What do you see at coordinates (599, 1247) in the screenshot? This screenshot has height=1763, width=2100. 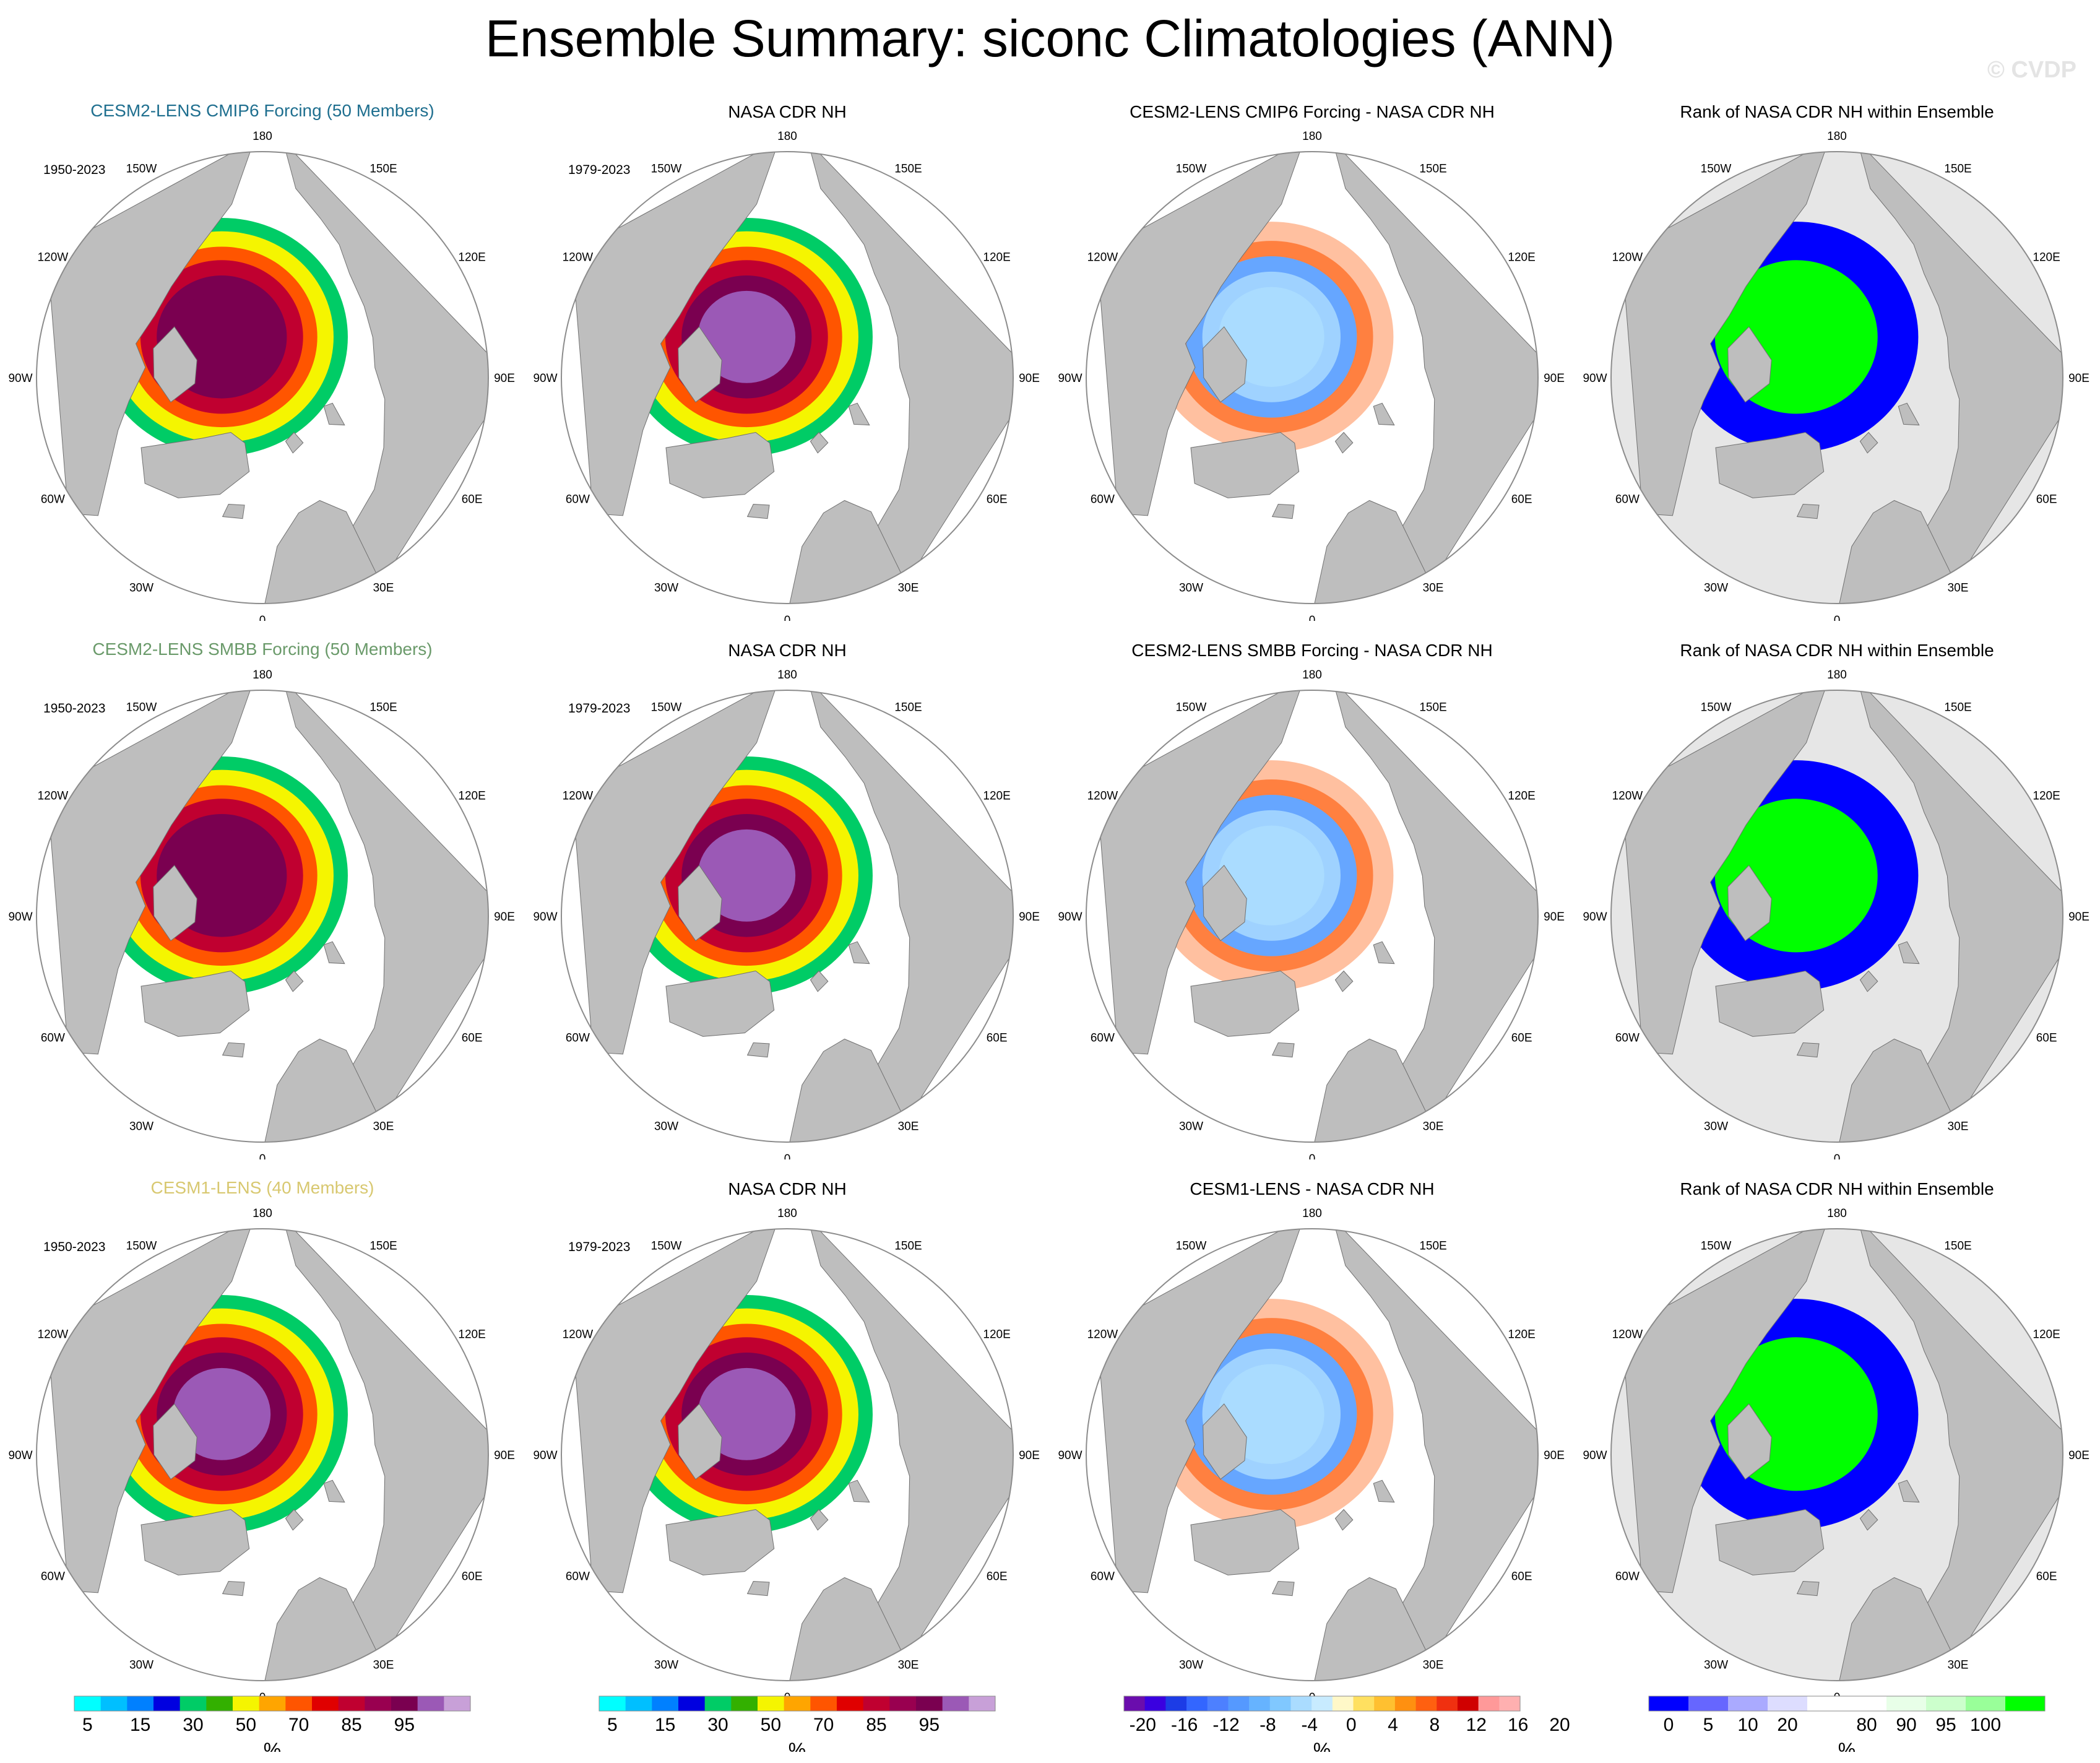 I see `period-label: 1979-2023` at bounding box center [599, 1247].